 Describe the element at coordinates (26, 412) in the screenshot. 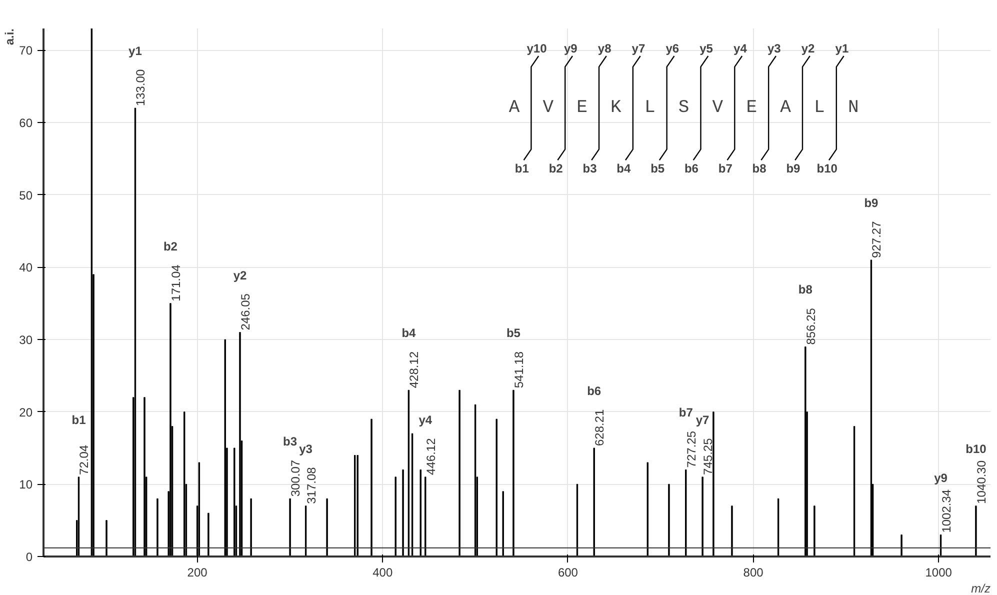

I see `y-tick-label: 20` at that location.